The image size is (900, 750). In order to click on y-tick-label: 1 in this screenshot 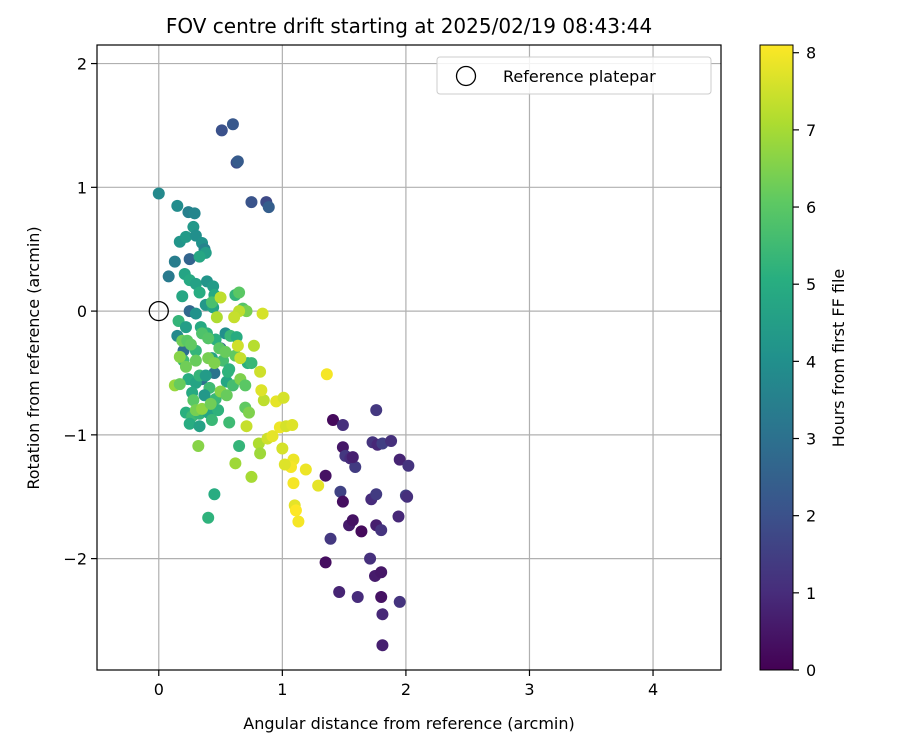, I will do `click(82, 187)`.